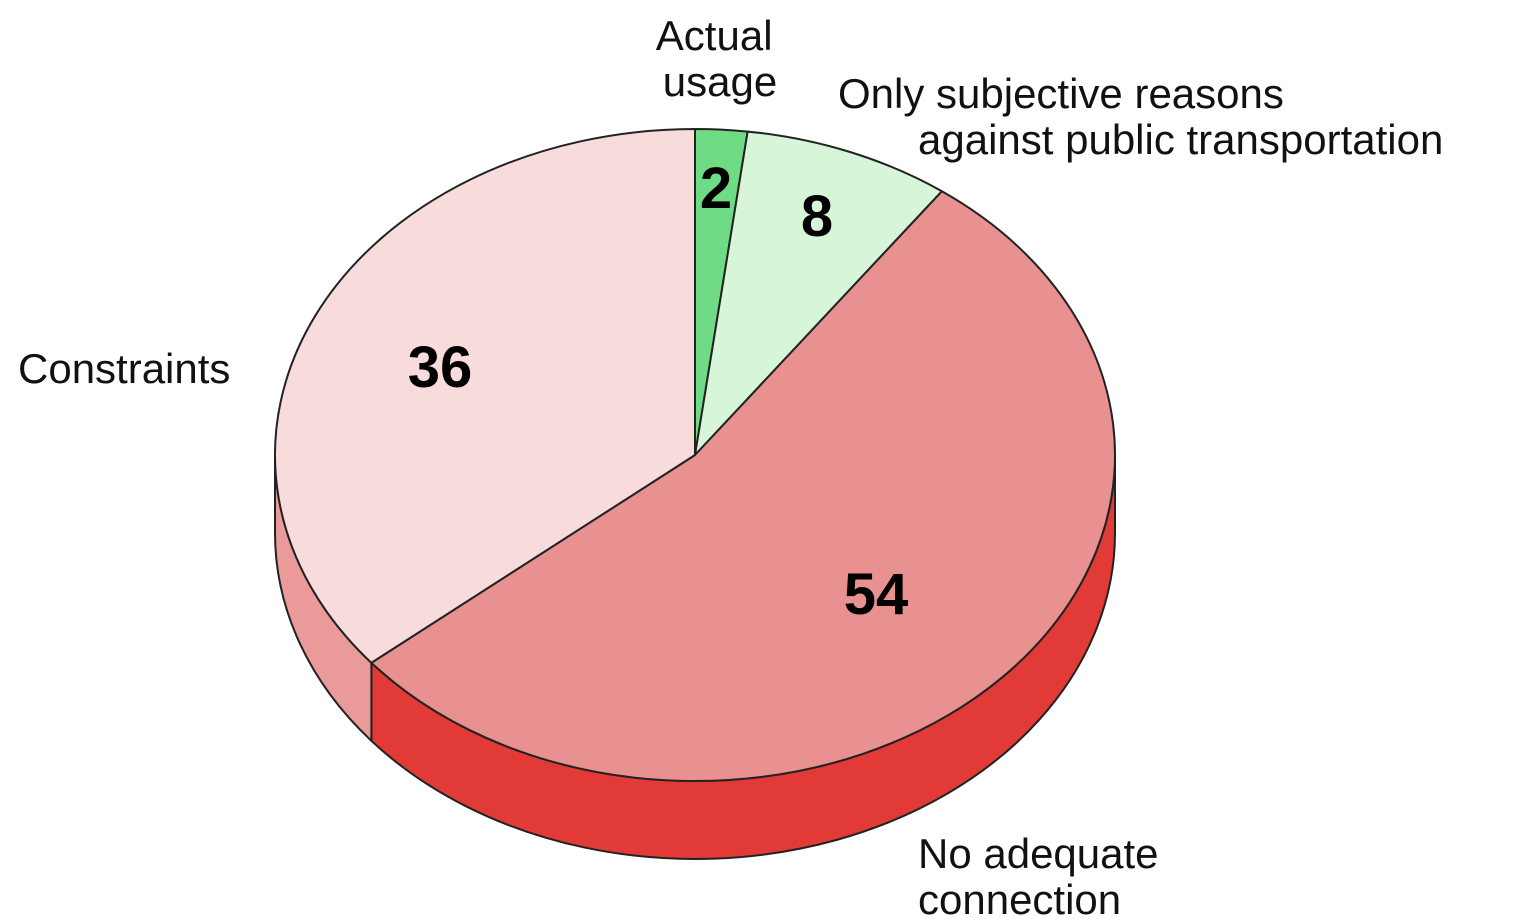 This screenshot has width=1522, height=921. Describe the element at coordinates (1044, 875) in the screenshot. I see `slice-label-no-adequate-connection: No adequate connection` at that location.